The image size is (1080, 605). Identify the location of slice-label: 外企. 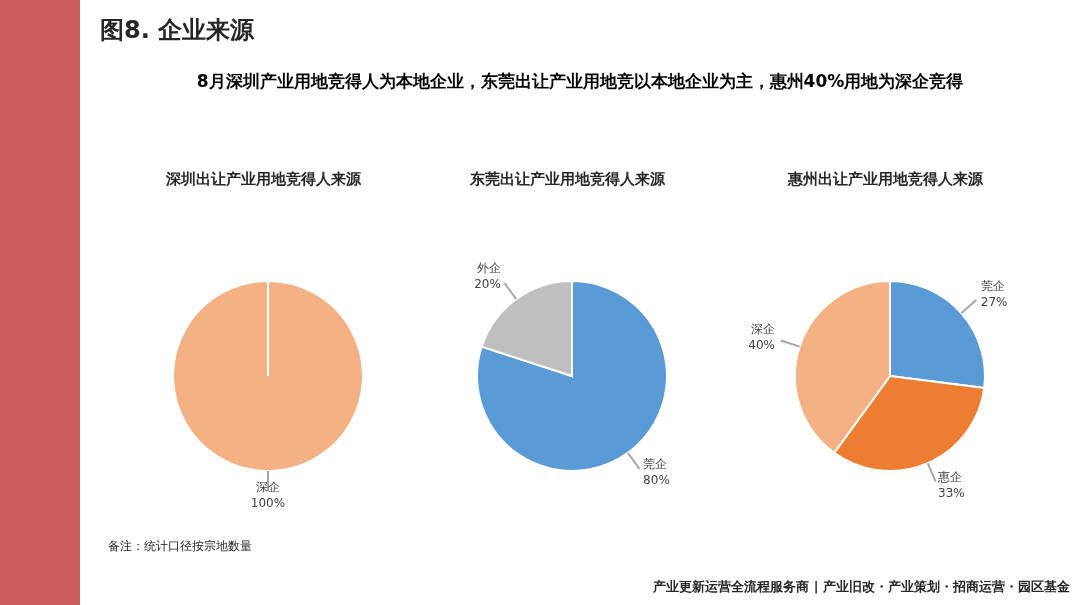
(488, 268).